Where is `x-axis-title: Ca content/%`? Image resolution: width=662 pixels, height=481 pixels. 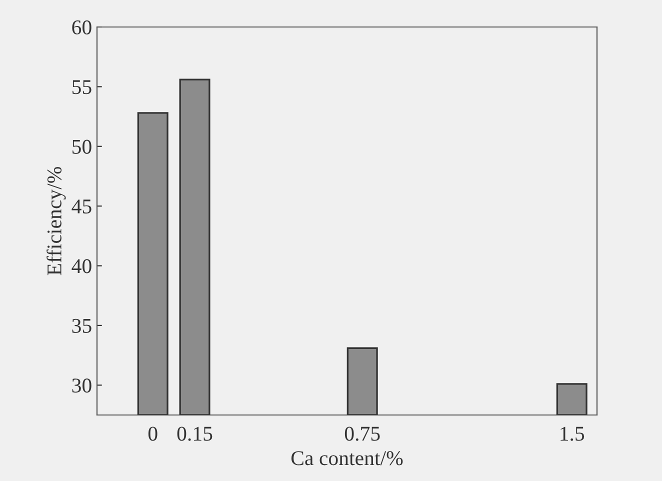 x-axis-title: Ca content/% is located at coordinates (347, 458).